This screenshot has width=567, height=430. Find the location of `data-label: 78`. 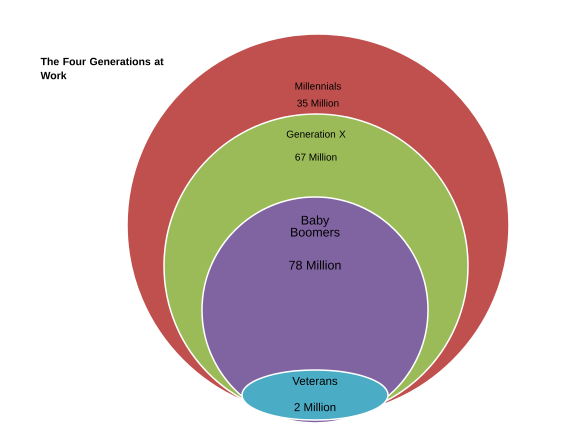

data-label: 78 is located at coordinates (295, 265).